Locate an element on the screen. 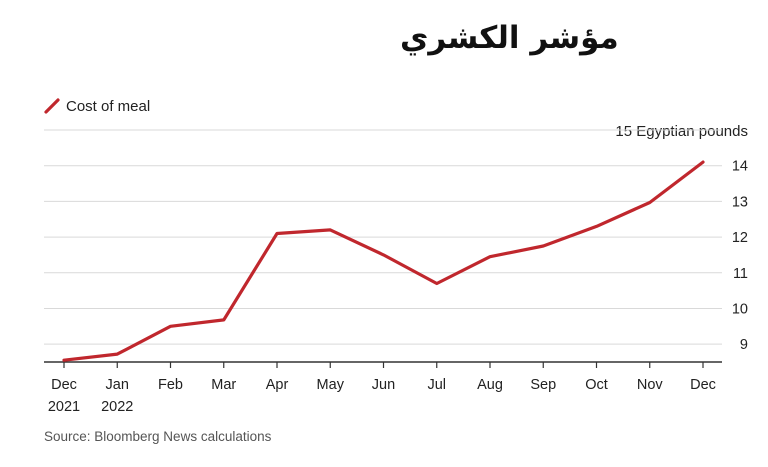 This screenshot has width=768, height=467. x-tick-year-label: 2021 is located at coordinates (64, 407).